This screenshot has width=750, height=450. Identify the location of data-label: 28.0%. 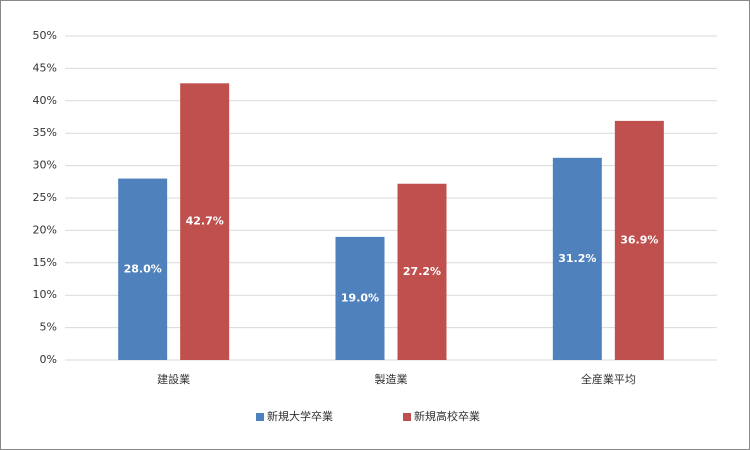
(143, 268).